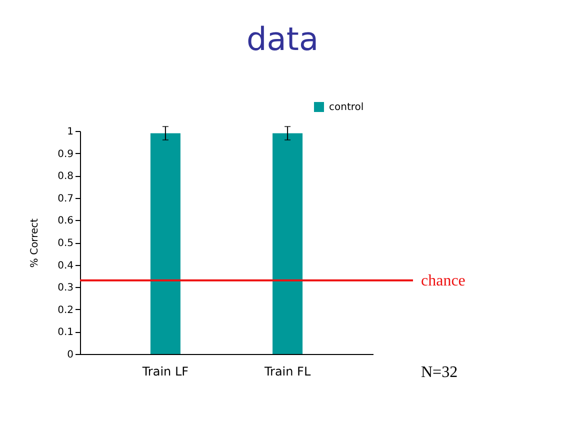  I want to click on ref-line-label: chance, so click(443, 281).